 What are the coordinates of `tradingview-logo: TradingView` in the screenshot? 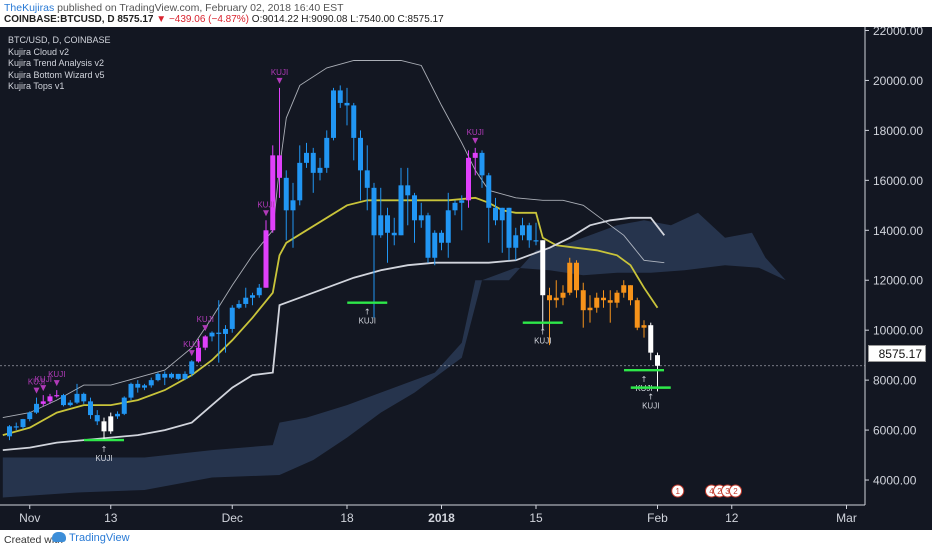 It's located at (91, 538).